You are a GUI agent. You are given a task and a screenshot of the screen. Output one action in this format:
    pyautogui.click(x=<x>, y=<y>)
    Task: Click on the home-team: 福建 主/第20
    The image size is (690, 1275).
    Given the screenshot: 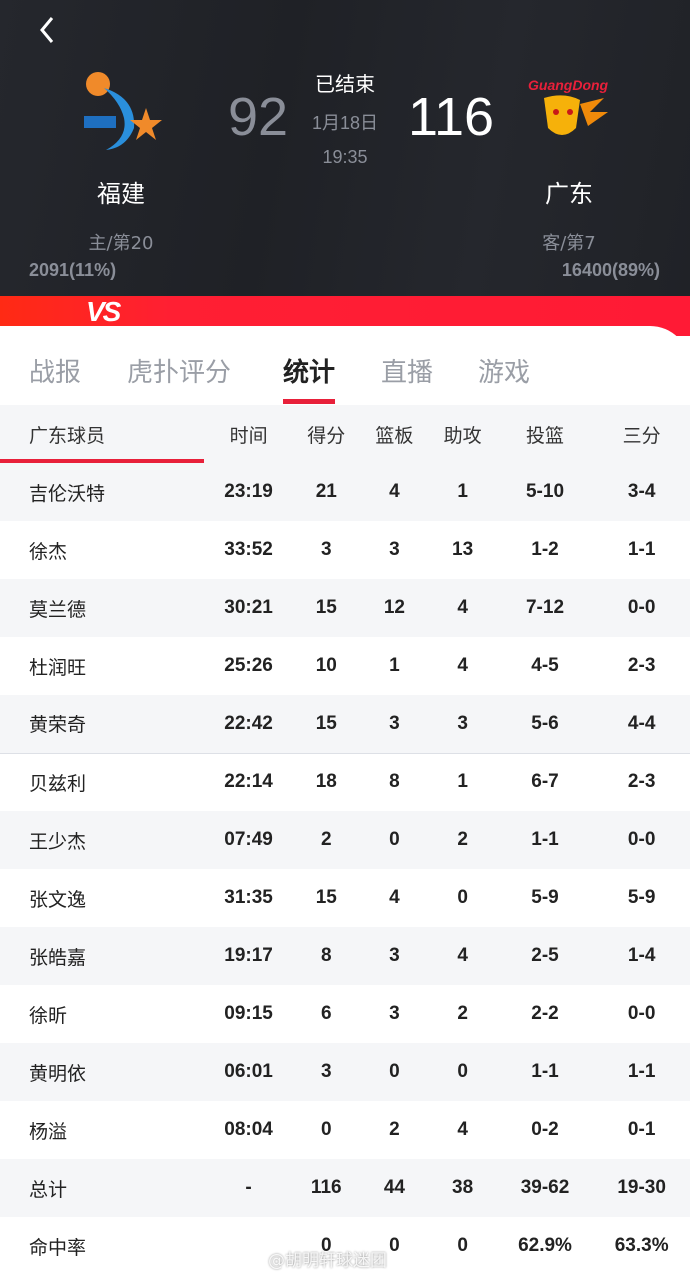 What is the action you would take?
    pyautogui.click(x=121, y=161)
    